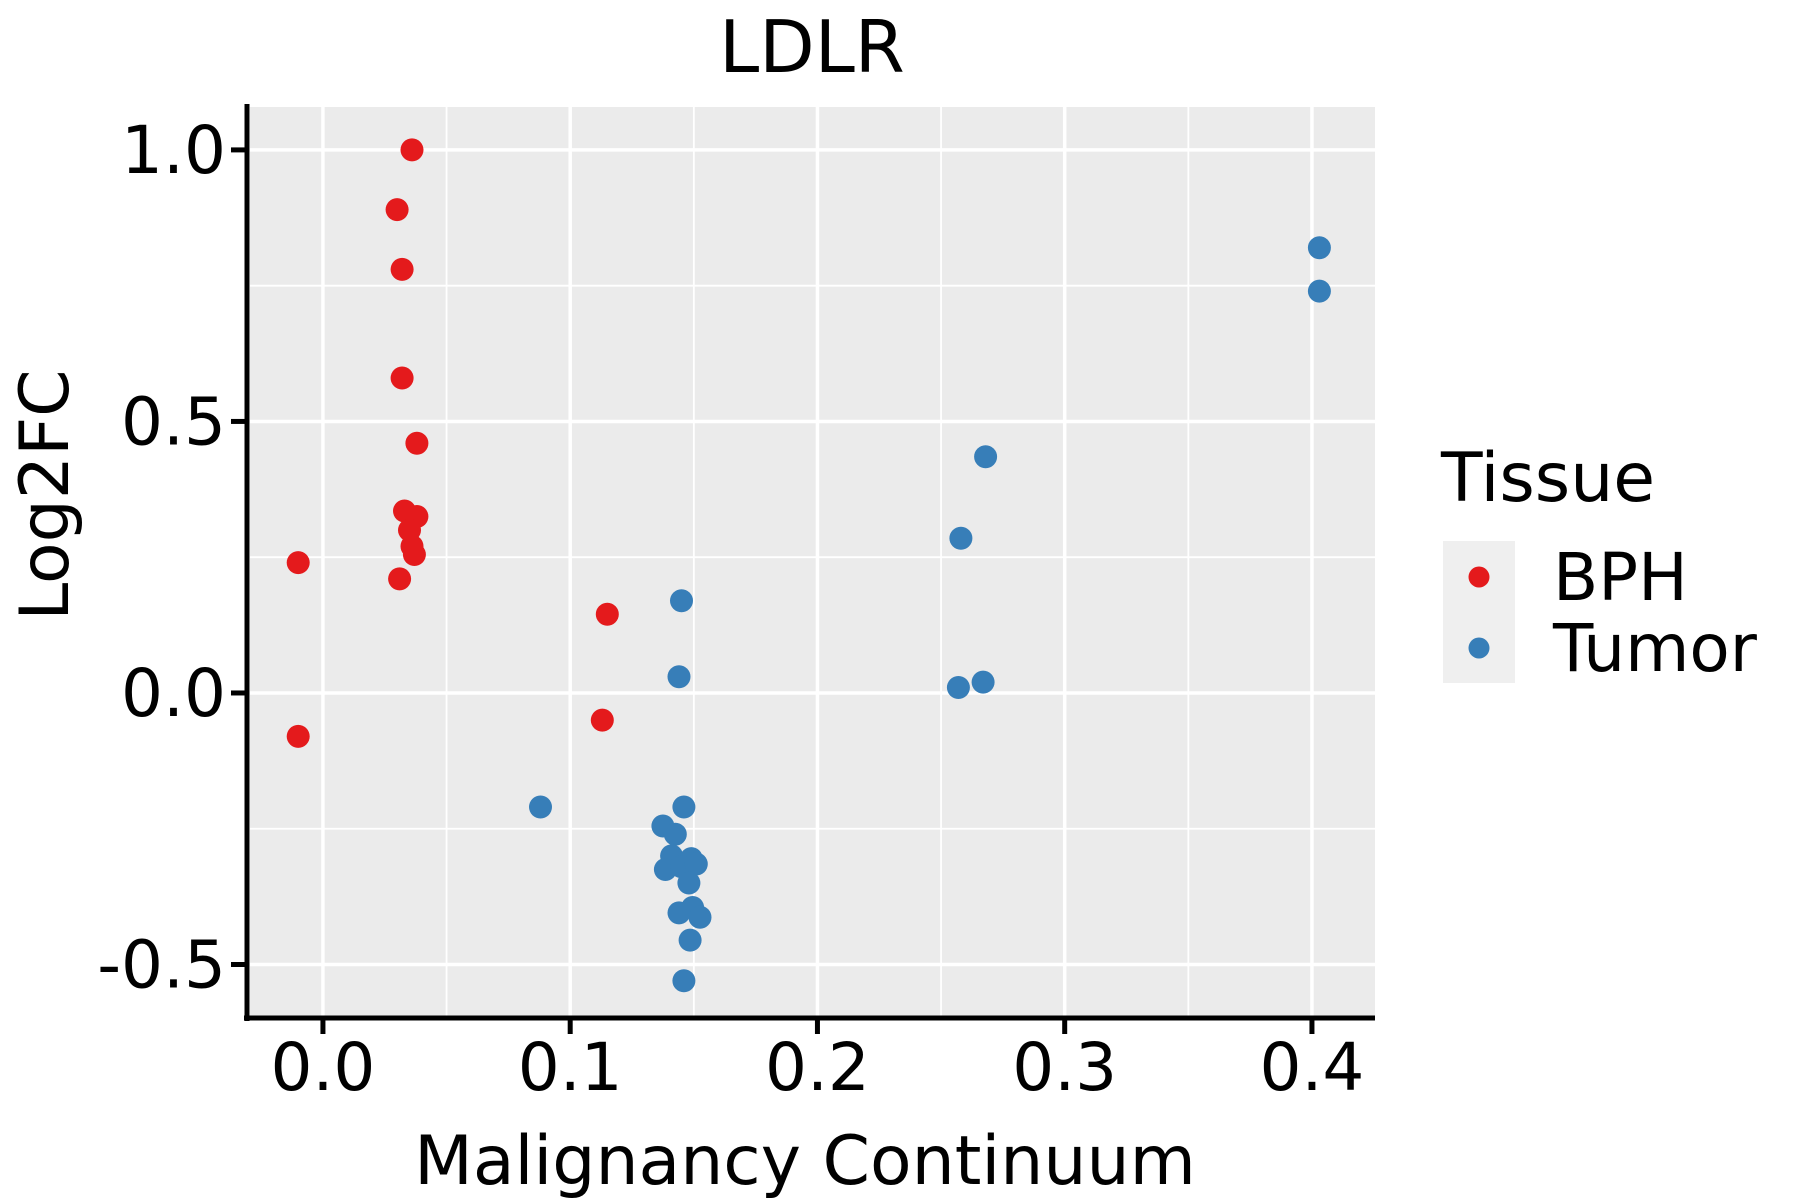  What do you see at coordinates (1311, 1067) in the screenshot?
I see `x-tick-label: 0.4` at bounding box center [1311, 1067].